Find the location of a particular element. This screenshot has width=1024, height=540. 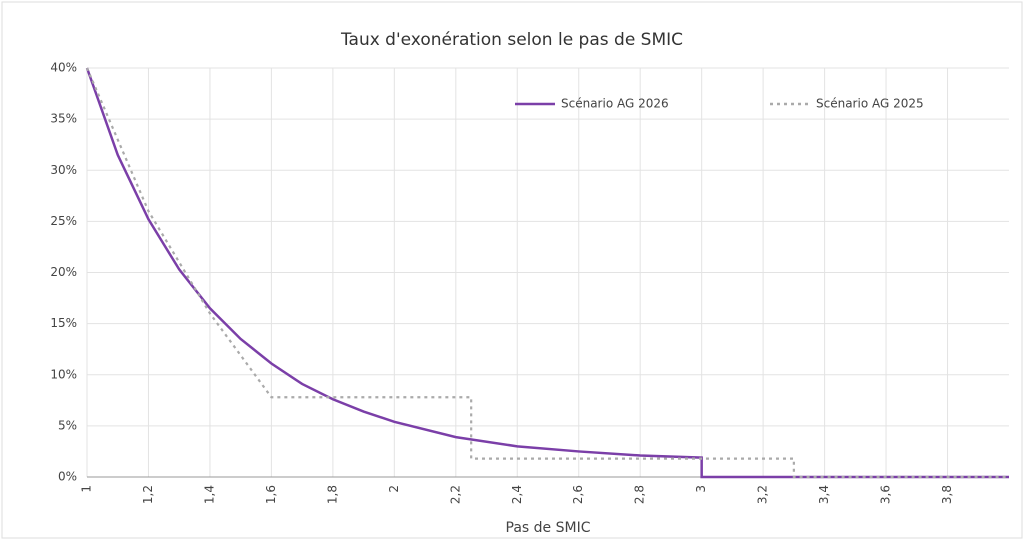

x-tick-label: 3,4 is located at coordinates (824, 494).